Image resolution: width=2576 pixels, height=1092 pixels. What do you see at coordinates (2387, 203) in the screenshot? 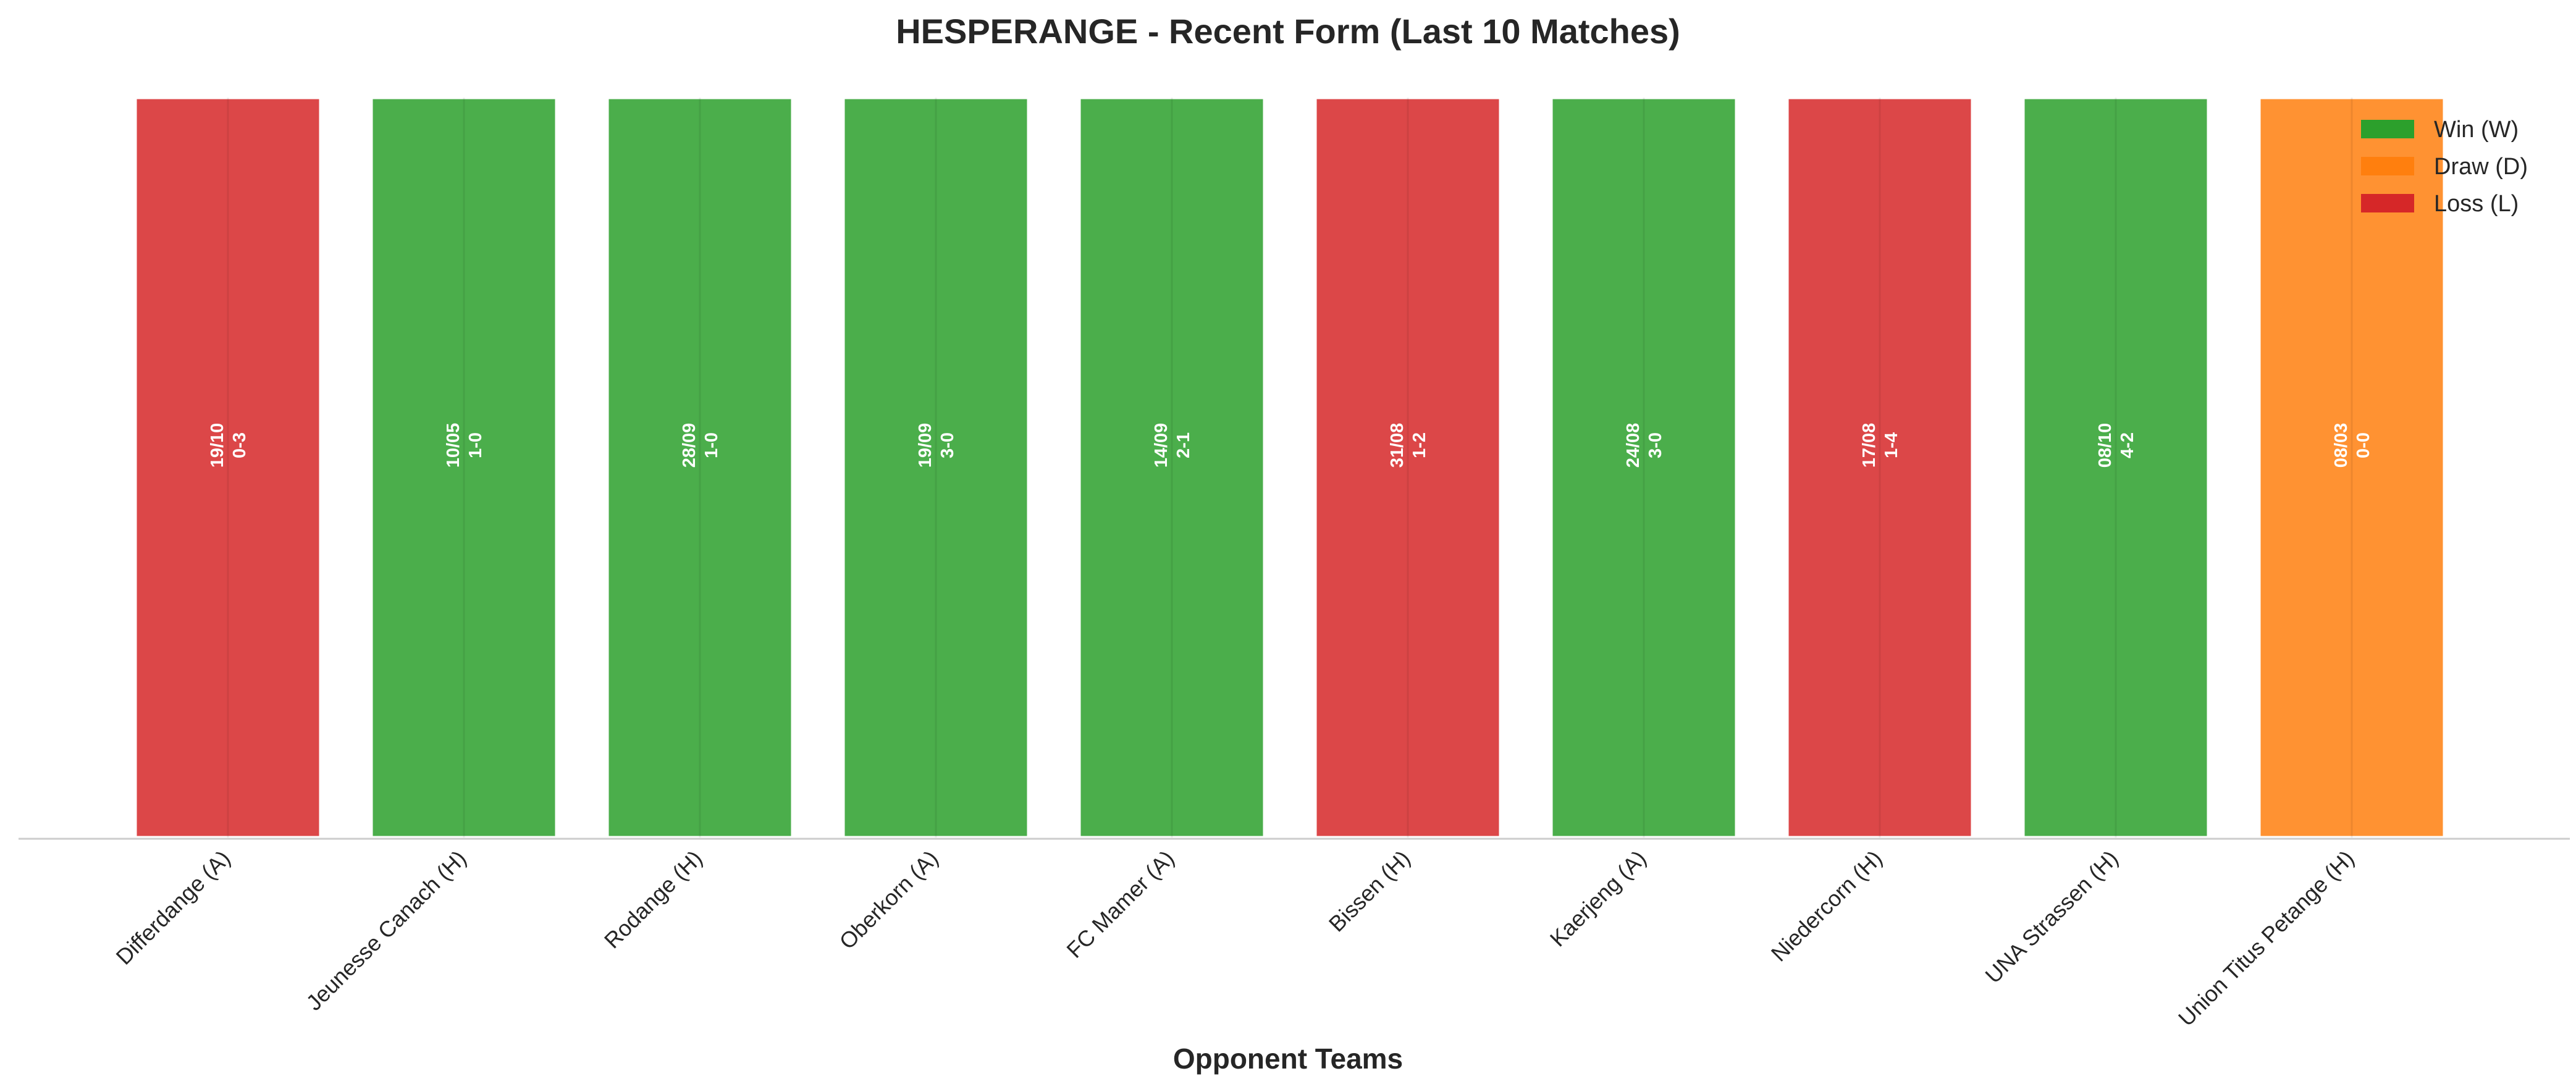
I see `legend-swatch-l` at bounding box center [2387, 203].